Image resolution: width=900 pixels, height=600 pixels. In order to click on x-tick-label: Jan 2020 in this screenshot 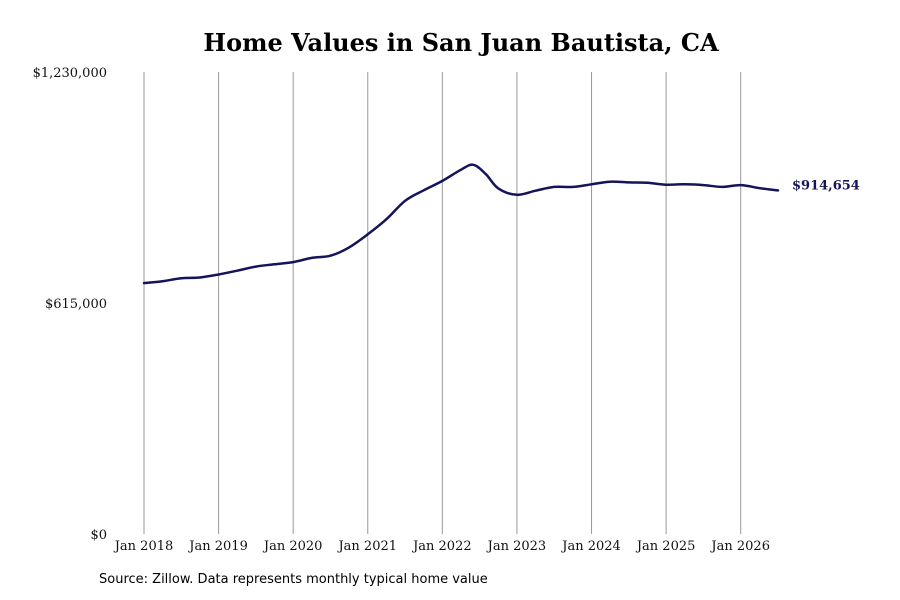, I will do `click(292, 546)`.